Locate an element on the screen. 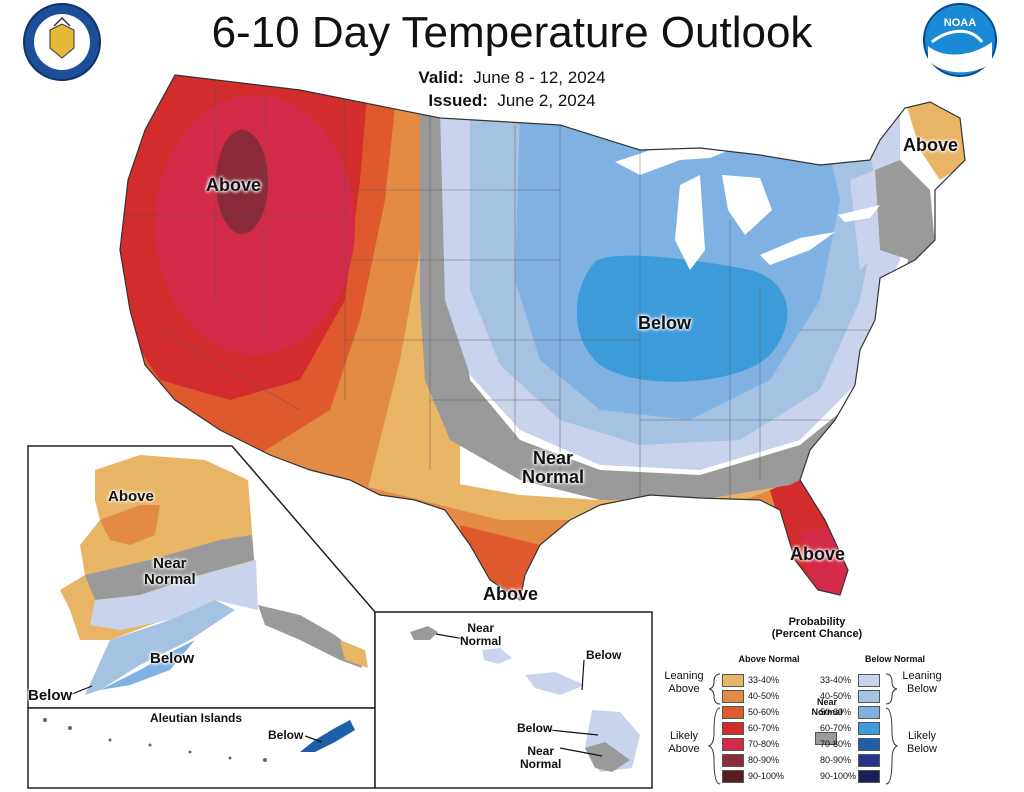 The width and height of the screenshot is (1024, 792). legend-below-header: Below Normal is located at coordinates (894, 659).